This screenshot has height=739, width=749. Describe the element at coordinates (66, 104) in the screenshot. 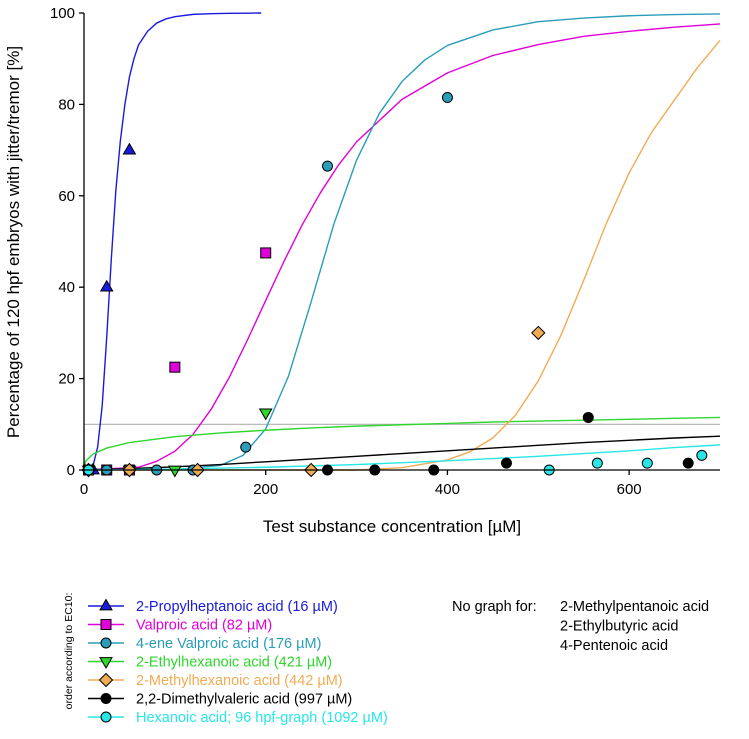

I see `y-tick-label: 80` at that location.